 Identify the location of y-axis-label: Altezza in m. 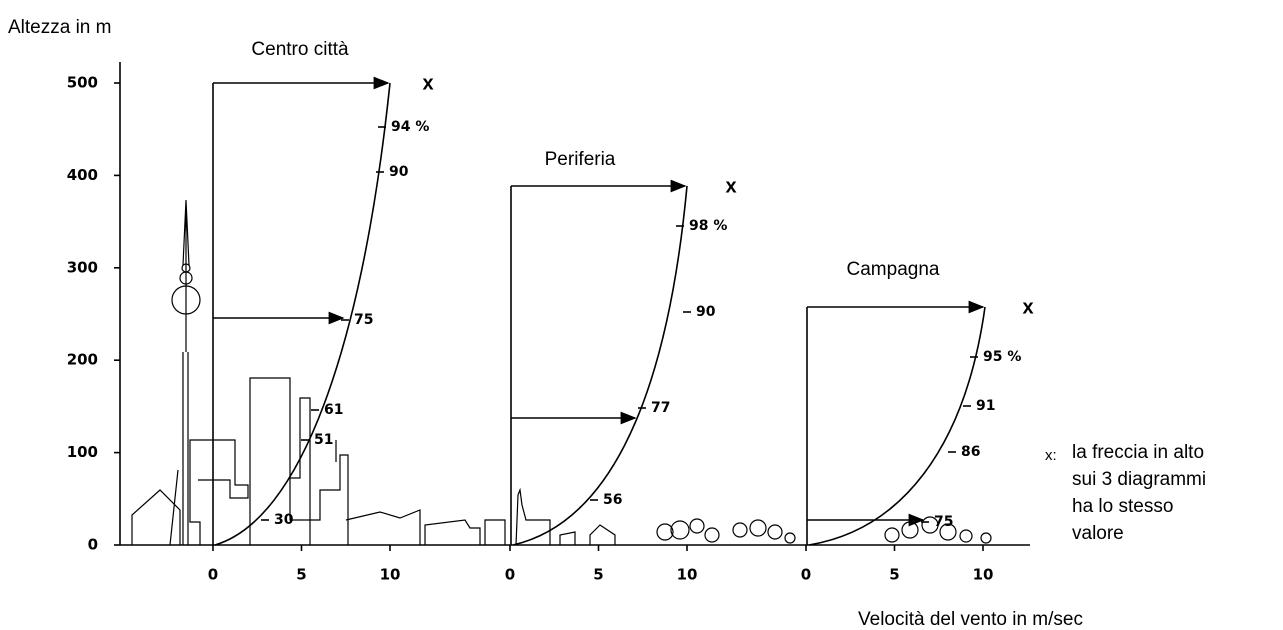
(59, 27).